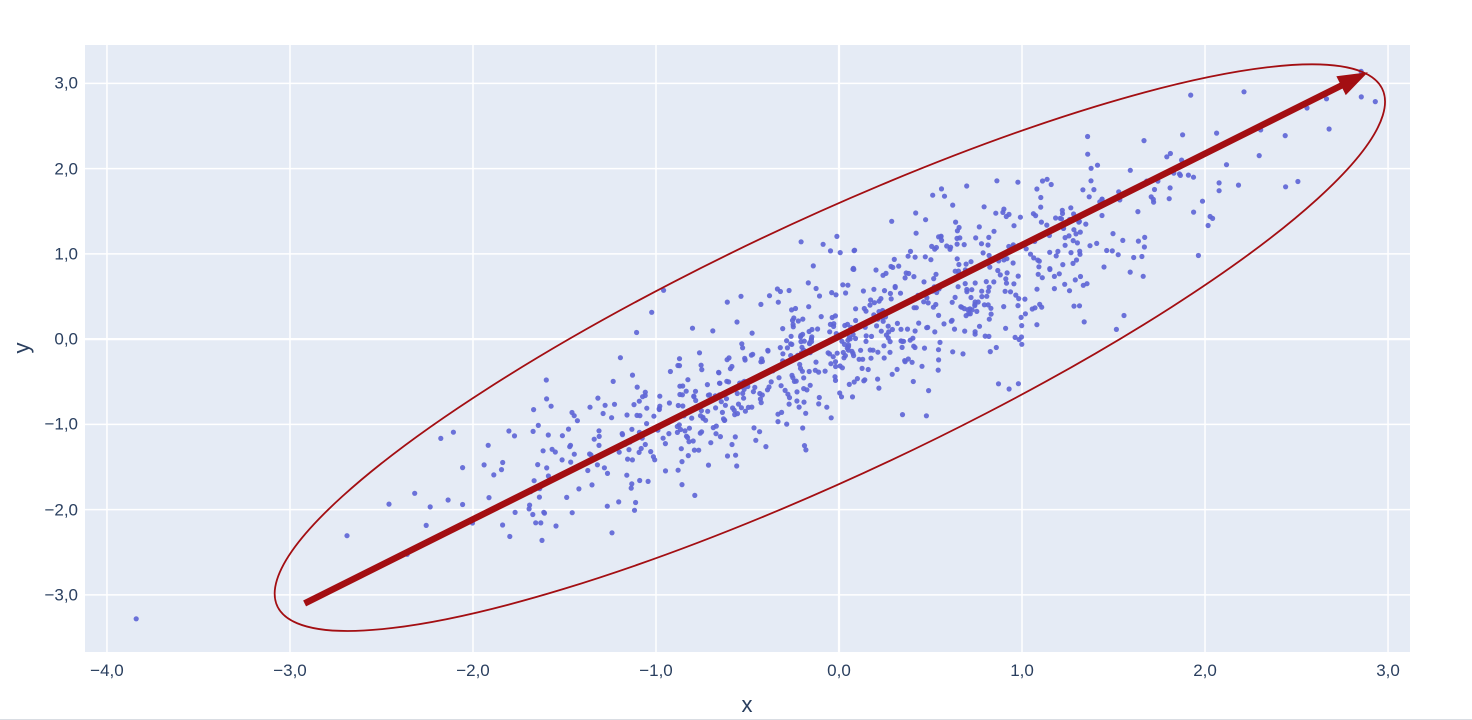 The width and height of the screenshot is (1472, 720). What do you see at coordinates (136, 619) in the screenshot?
I see `outlier-point` at bounding box center [136, 619].